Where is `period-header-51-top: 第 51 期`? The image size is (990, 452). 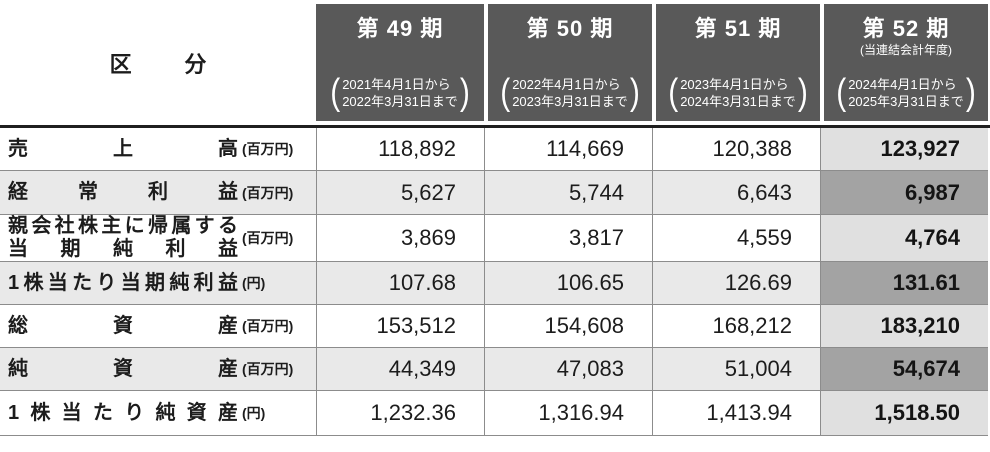
period-header-51-top: 第 51 期 is located at coordinates (738, 28).